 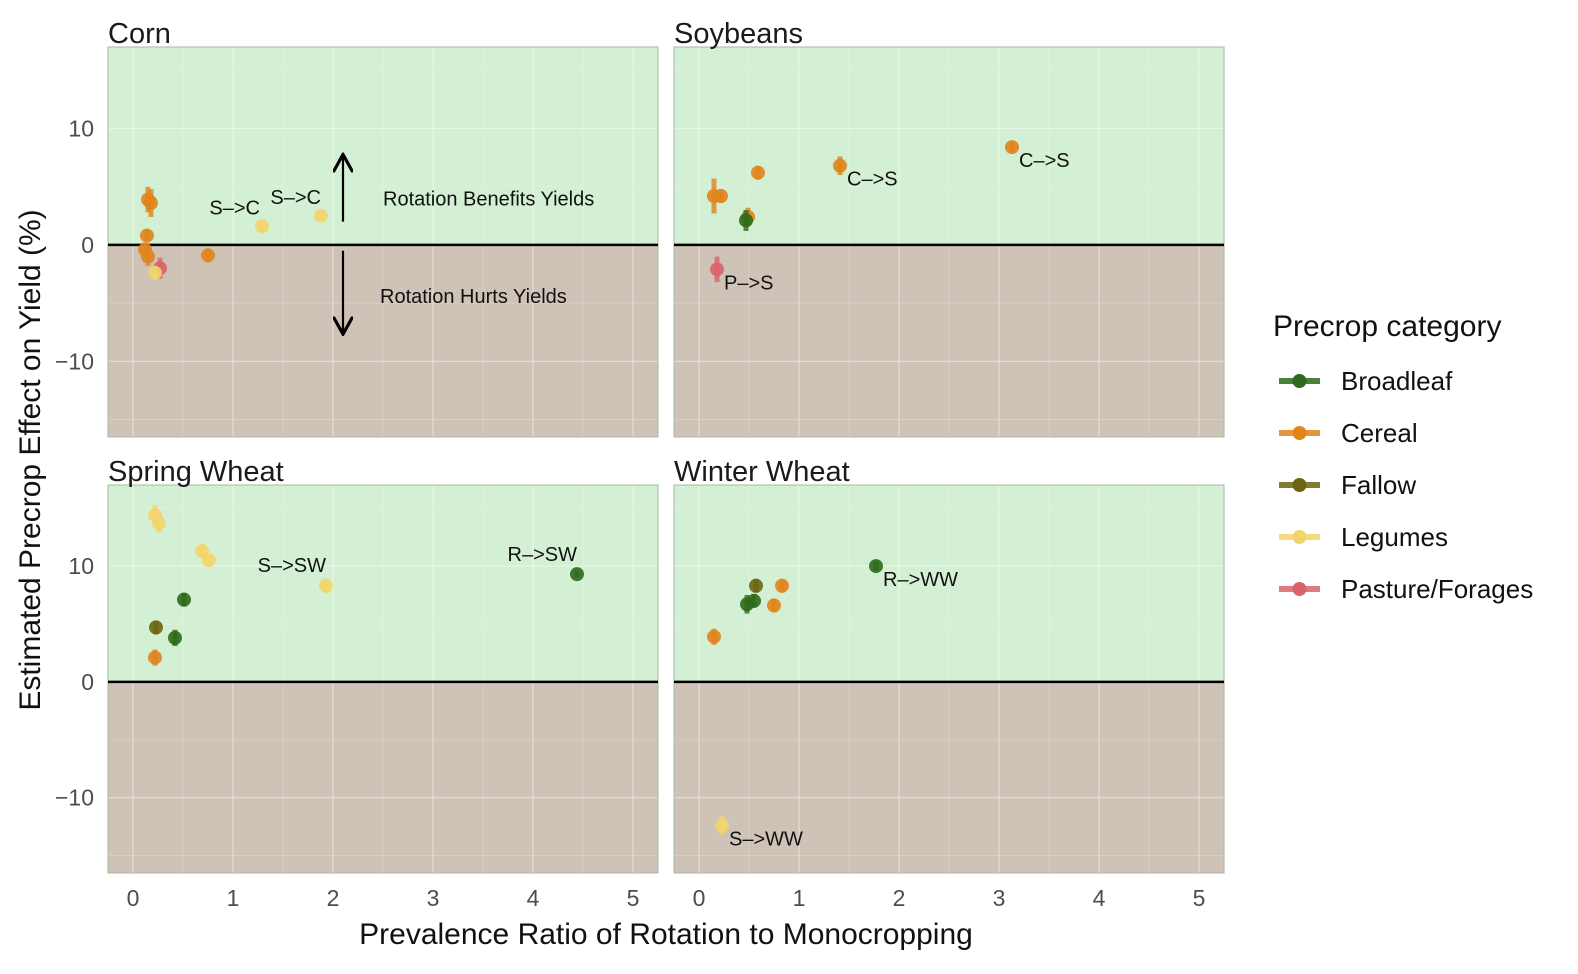 I want to click on facet-title: Winter Wheat, so click(x=762, y=472).